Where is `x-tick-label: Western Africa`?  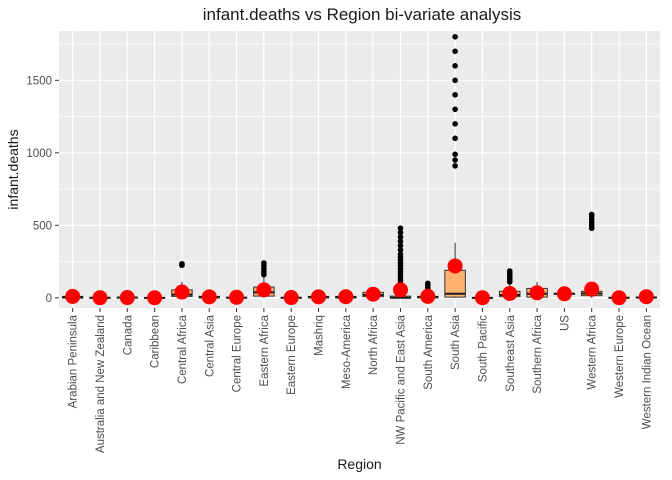 x-tick-label: Western Africa is located at coordinates (593, 351).